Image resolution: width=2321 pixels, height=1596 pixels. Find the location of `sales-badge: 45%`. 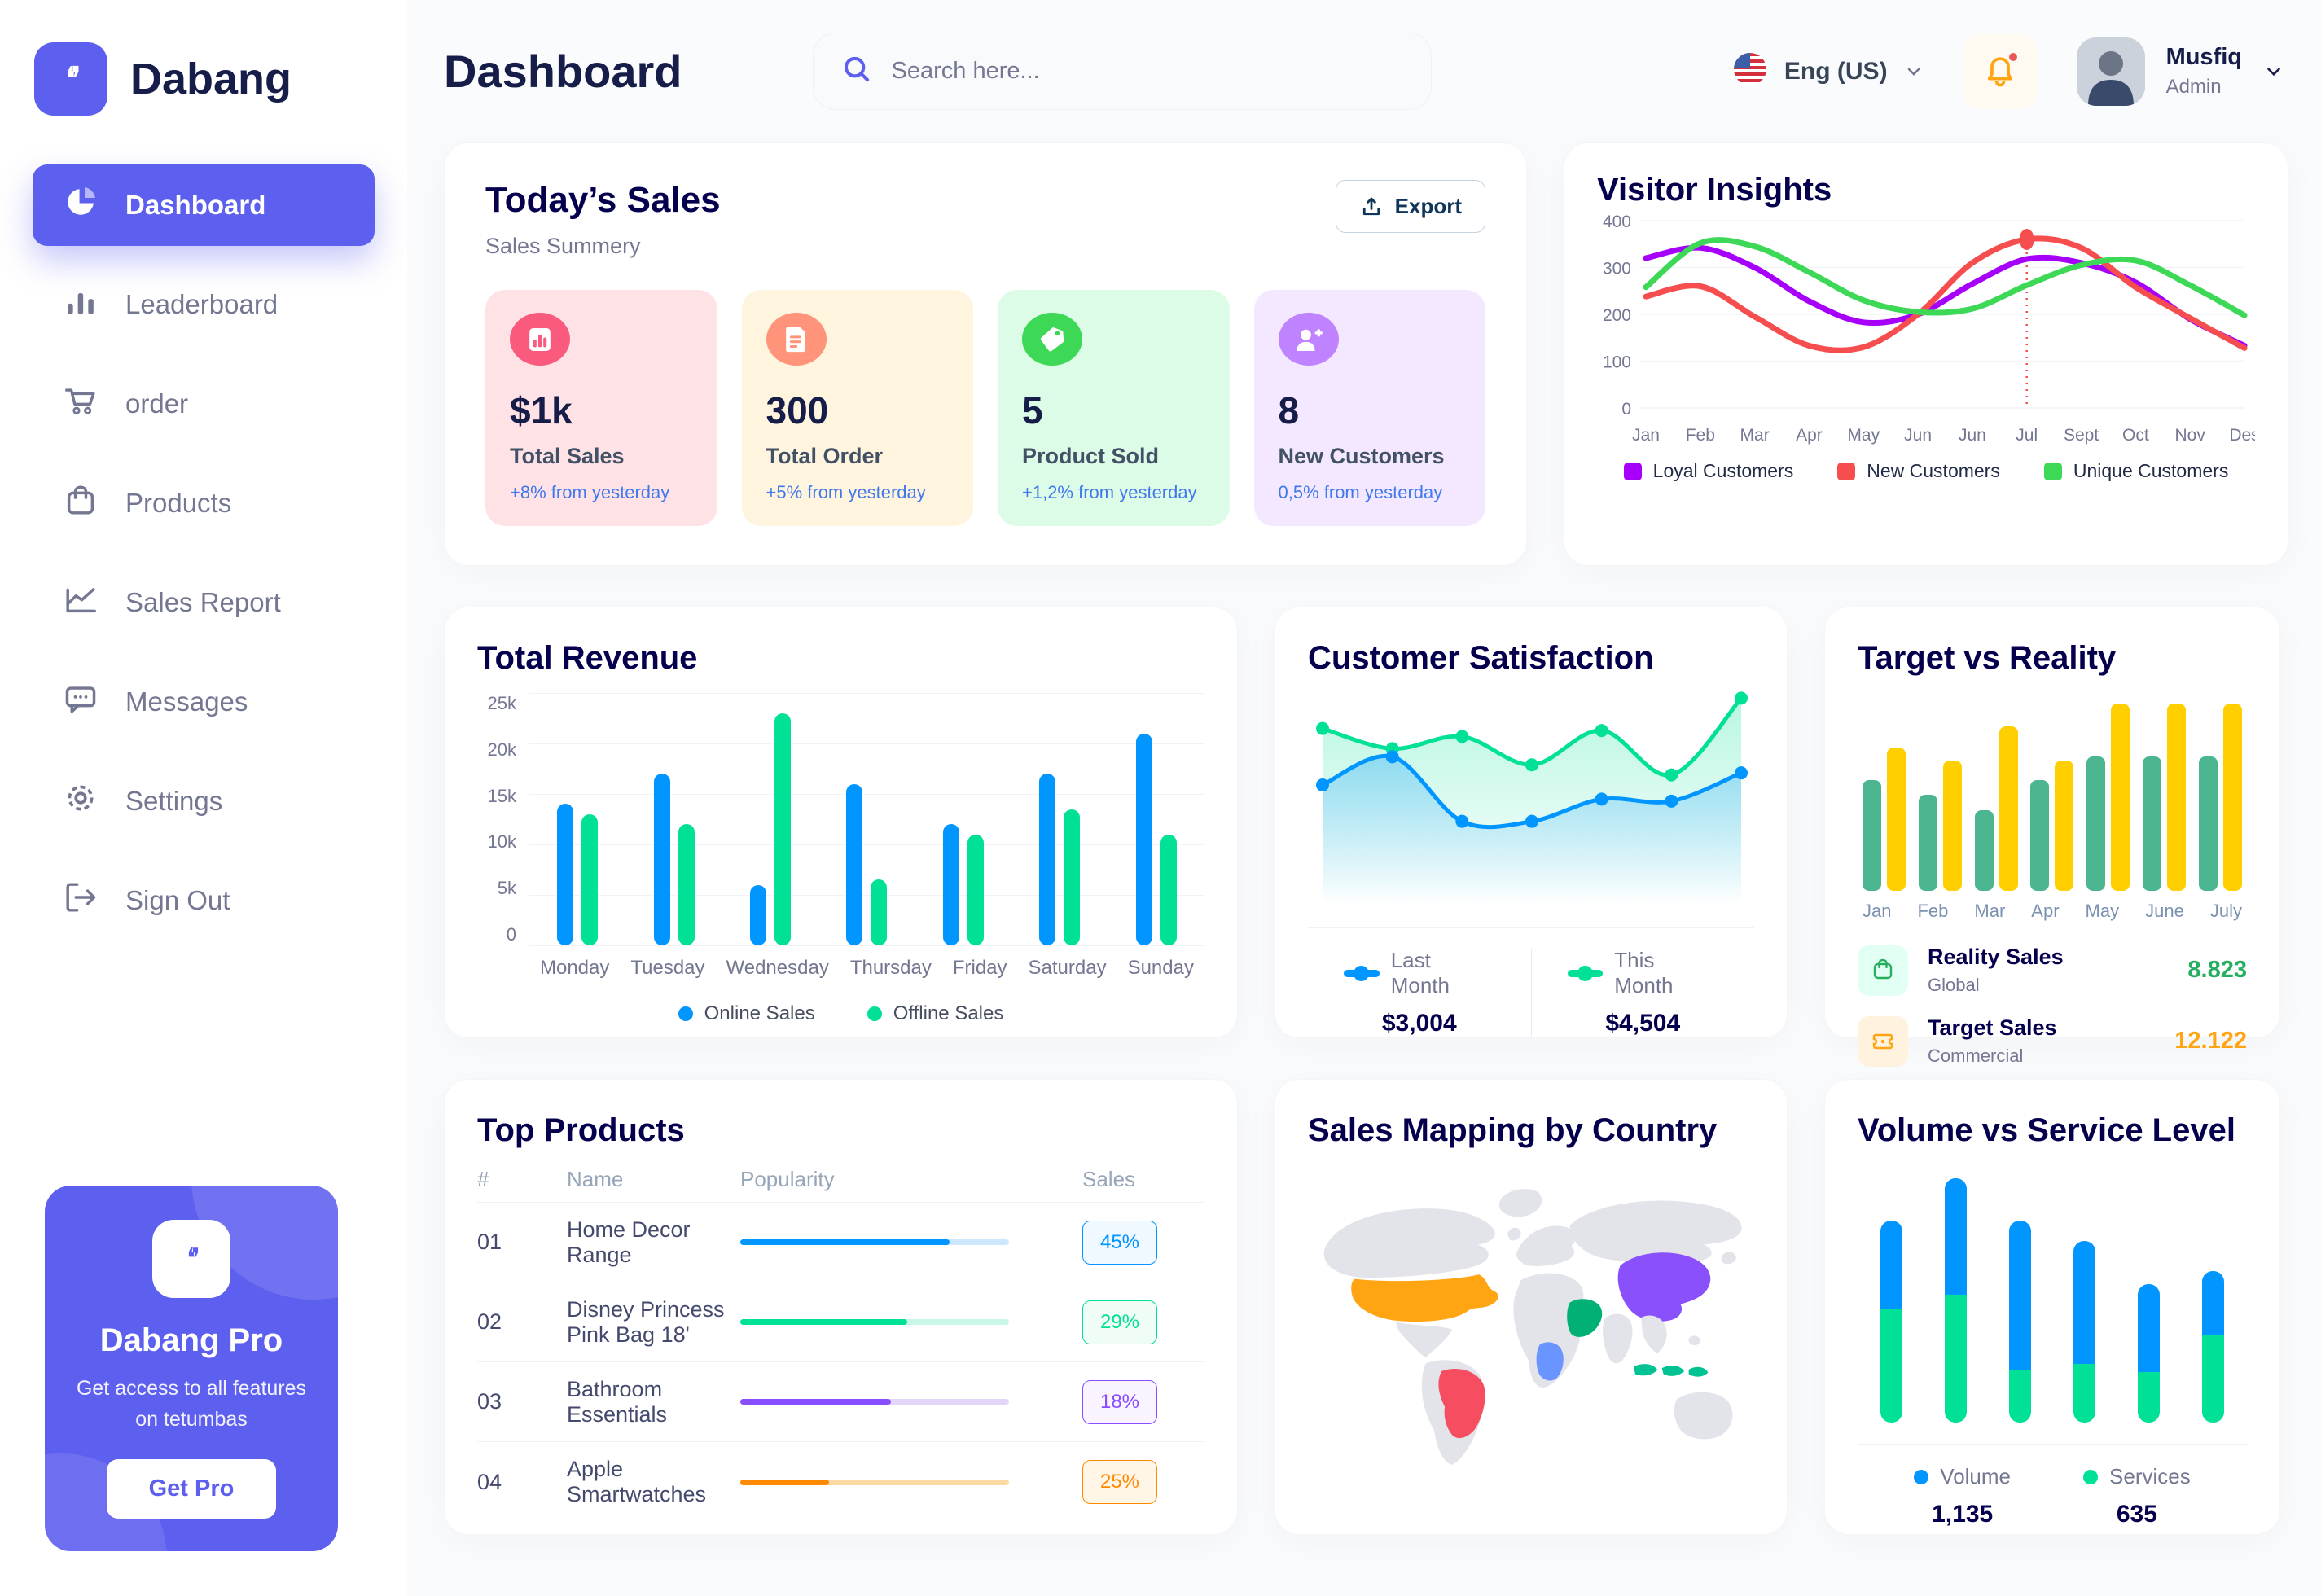

sales-badge: 45% is located at coordinates (1119, 1242).